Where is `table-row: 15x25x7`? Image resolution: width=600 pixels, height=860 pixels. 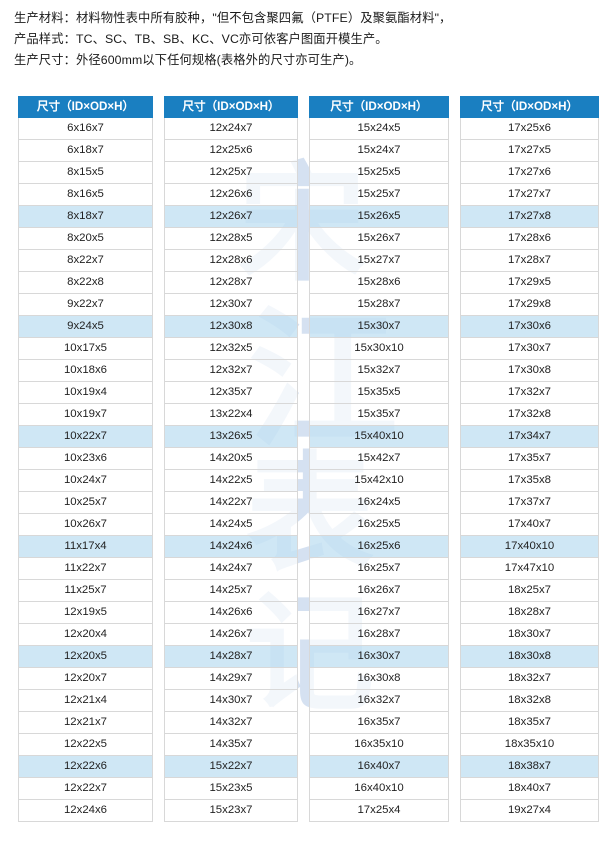 table-row: 15x25x7 is located at coordinates (379, 194).